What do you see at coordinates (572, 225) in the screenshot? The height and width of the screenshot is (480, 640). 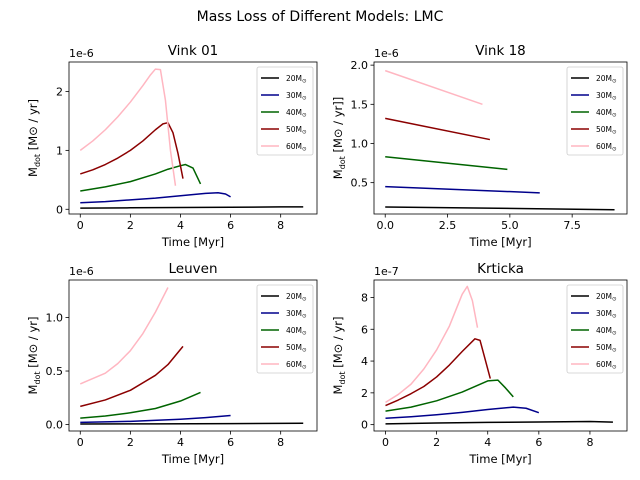 I see `x-tick-label: 7.5` at bounding box center [572, 225].